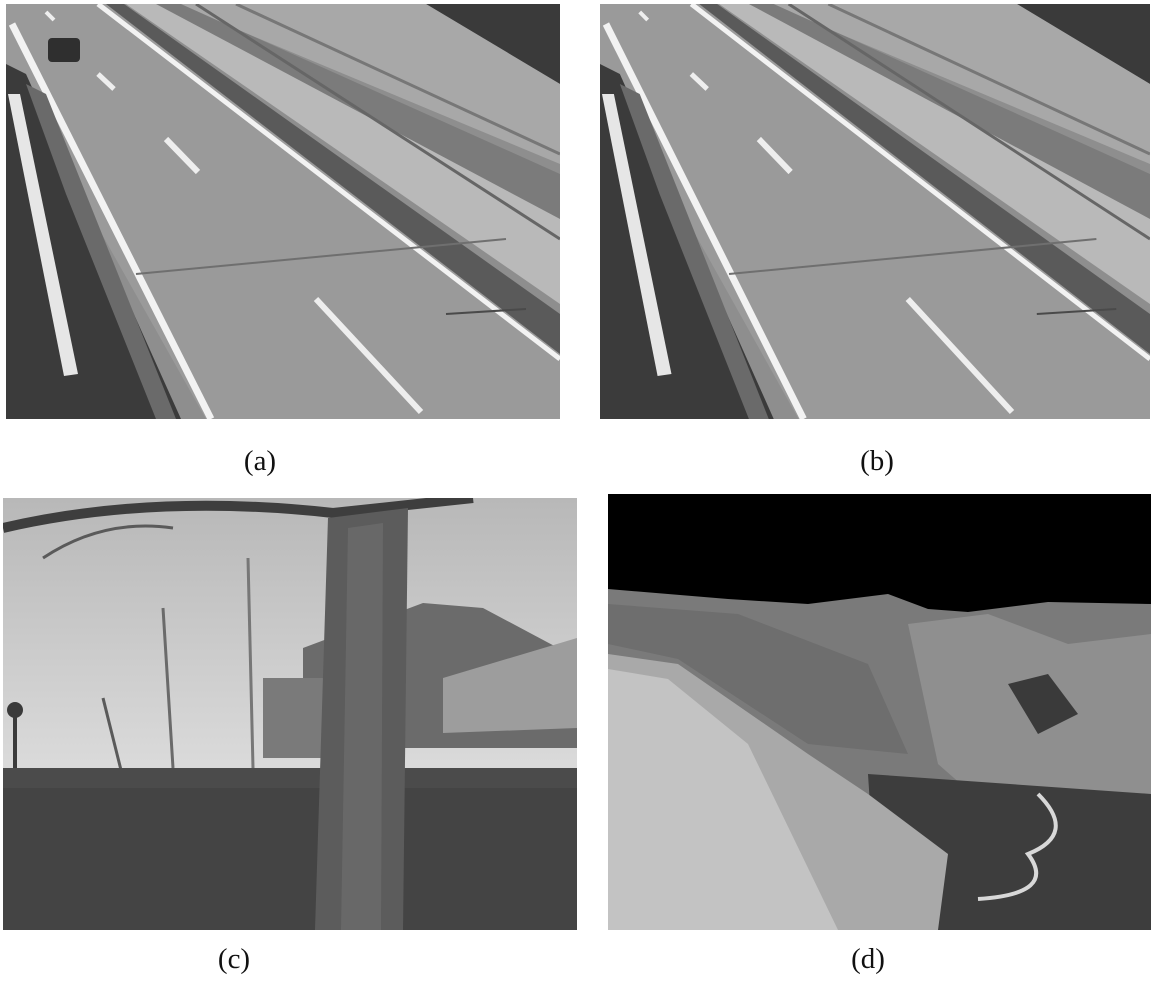 The width and height of the screenshot is (1151, 985). Describe the element at coordinates (868, 959) in the screenshot. I see `caption-d: (d)` at that location.